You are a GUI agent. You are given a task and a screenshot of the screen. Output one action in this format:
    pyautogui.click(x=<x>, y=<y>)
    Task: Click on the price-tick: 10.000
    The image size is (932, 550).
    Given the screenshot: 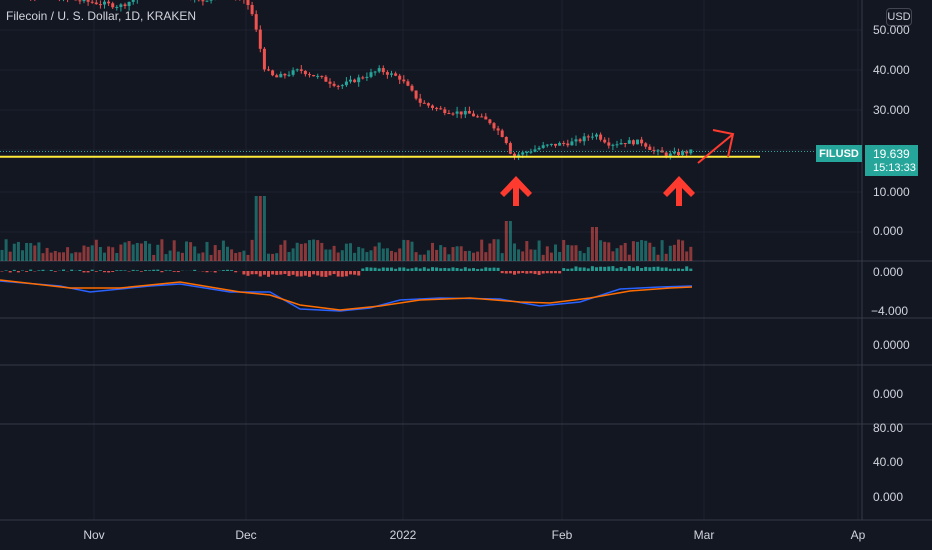 What is the action you would take?
    pyautogui.click(x=891, y=192)
    